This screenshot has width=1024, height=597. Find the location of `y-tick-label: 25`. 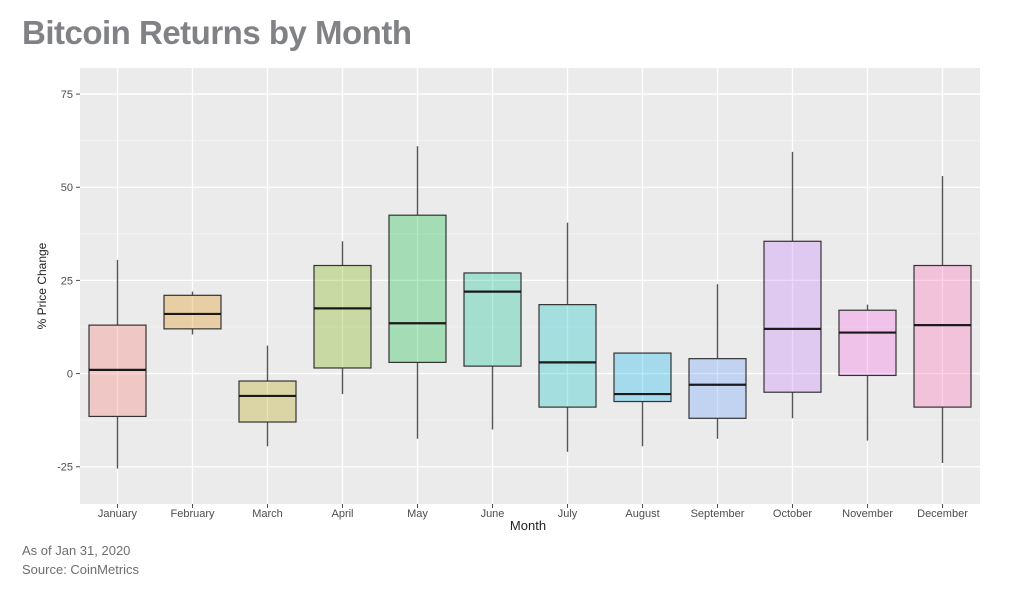

y-tick-label: 25 is located at coordinates (67, 281).